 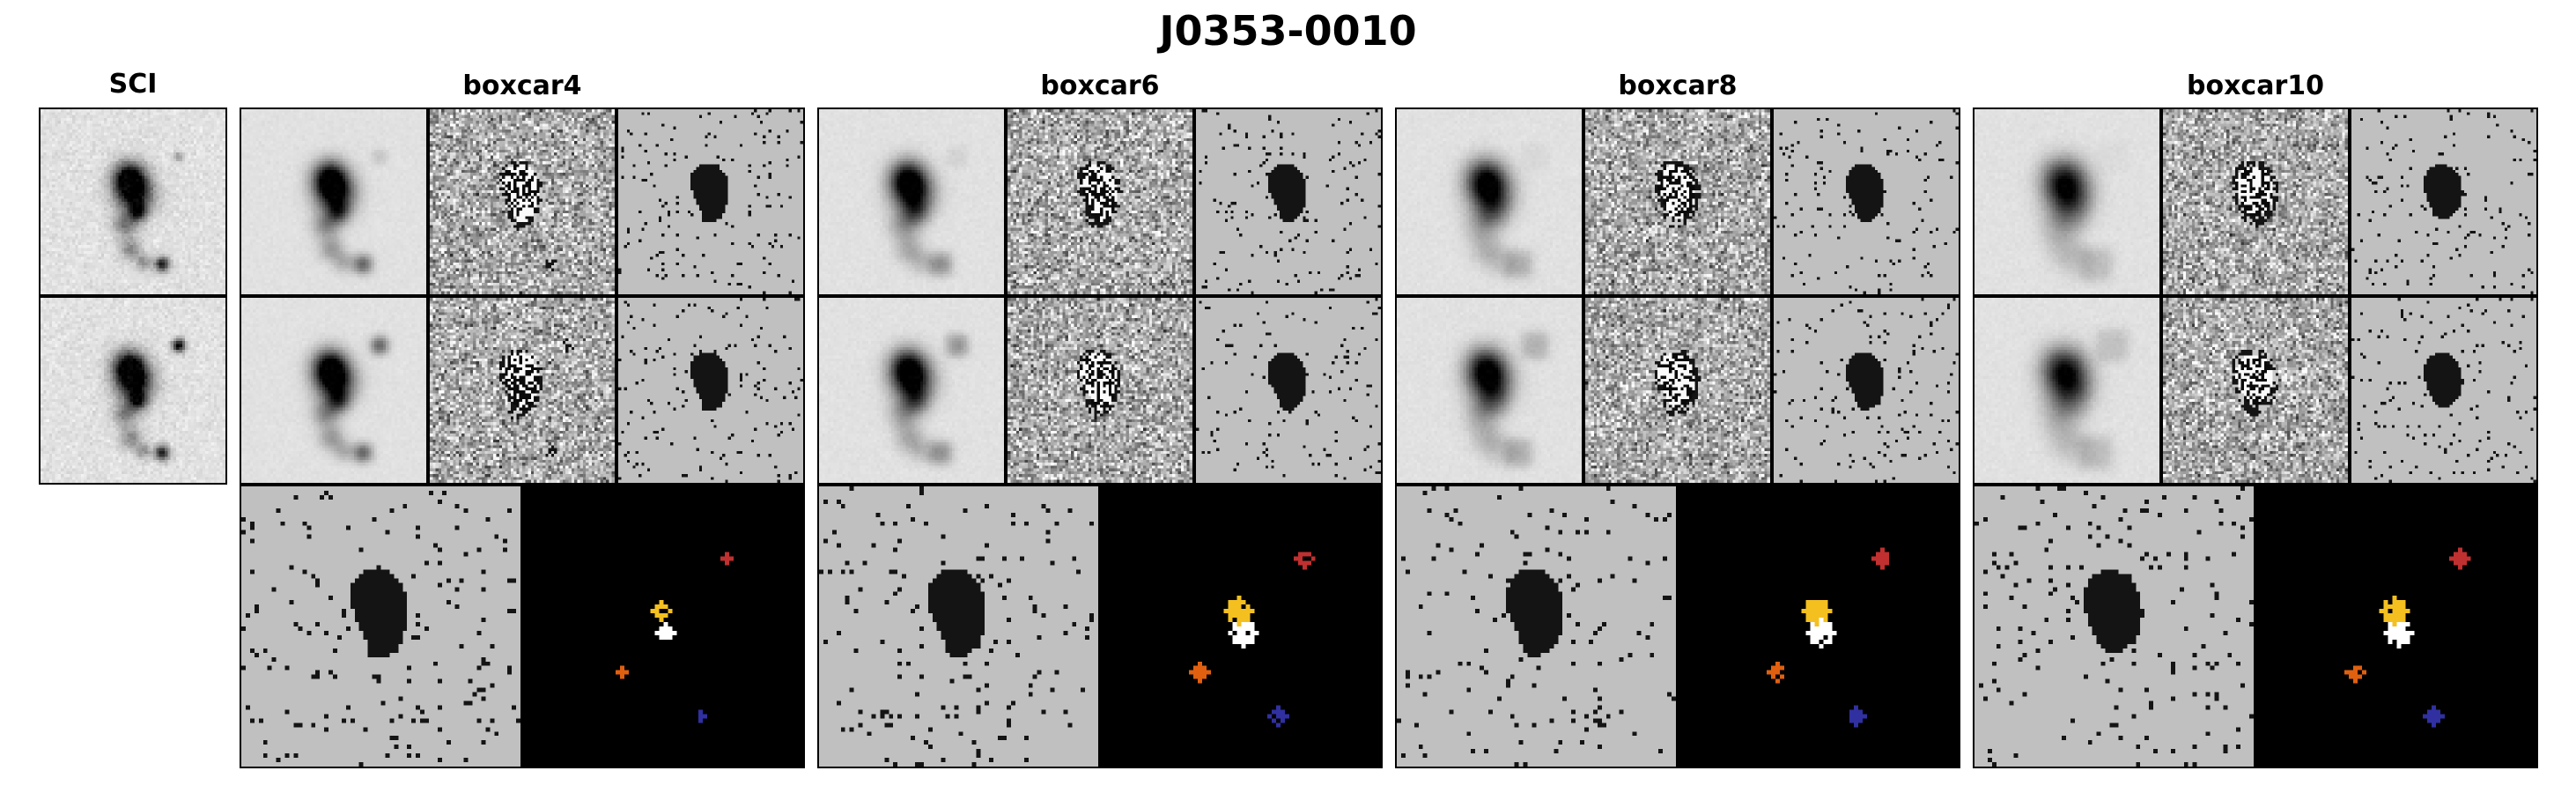 I want to click on boxcar6-smoothed-row1, so click(x=911, y=201).